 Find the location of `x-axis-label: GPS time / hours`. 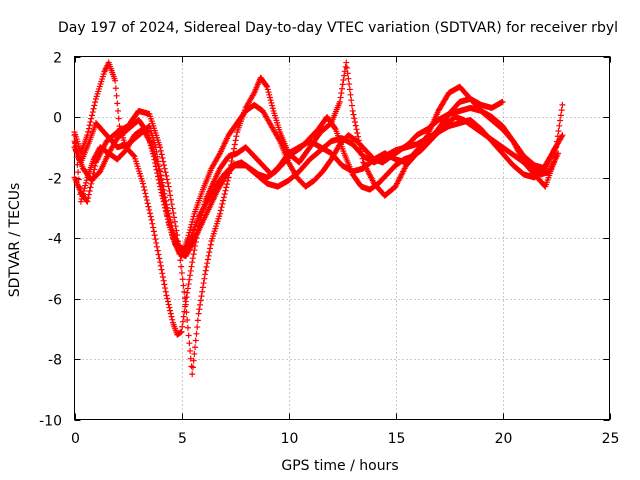

x-axis-label: GPS time / hours is located at coordinates (339, 466).